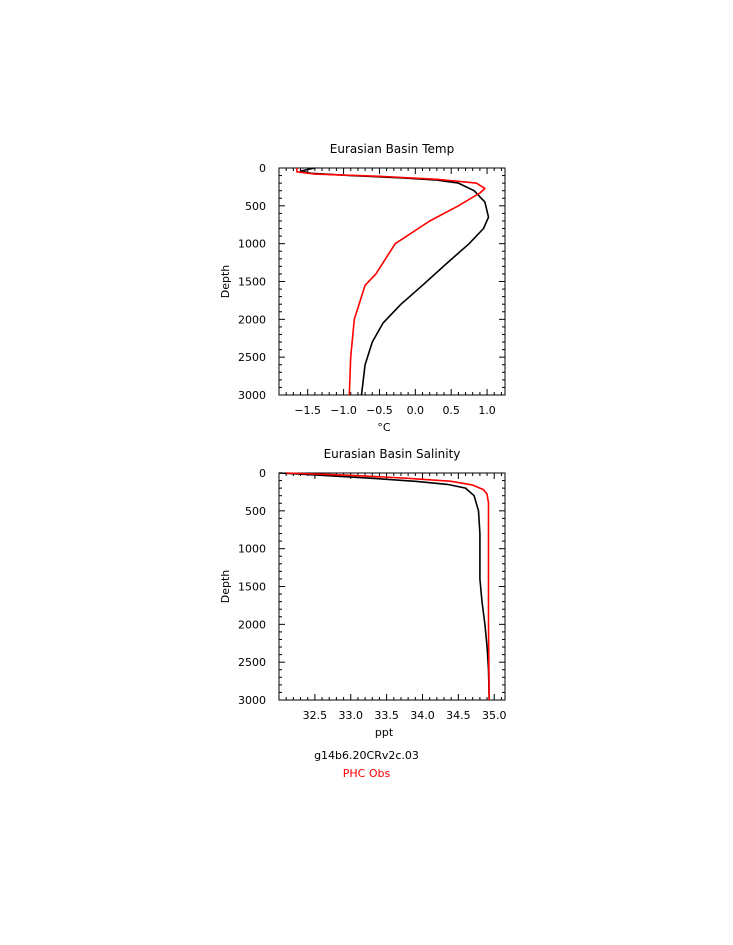 The height and width of the screenshot is (945, 733). I want to click on x-tick-label: −1.5, so click(307, 410).